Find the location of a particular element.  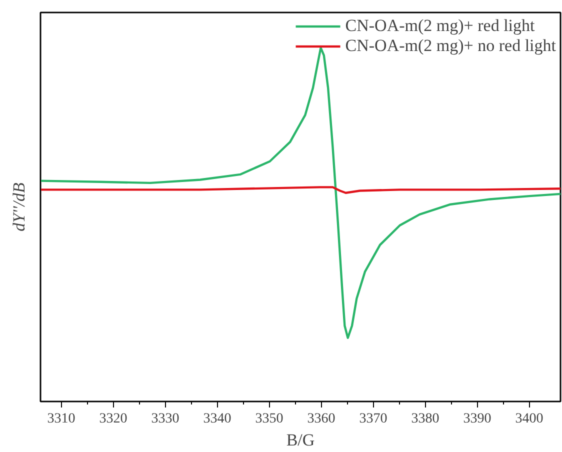

y-axis-title: dY''/dB is located at coordinates (19, 207).